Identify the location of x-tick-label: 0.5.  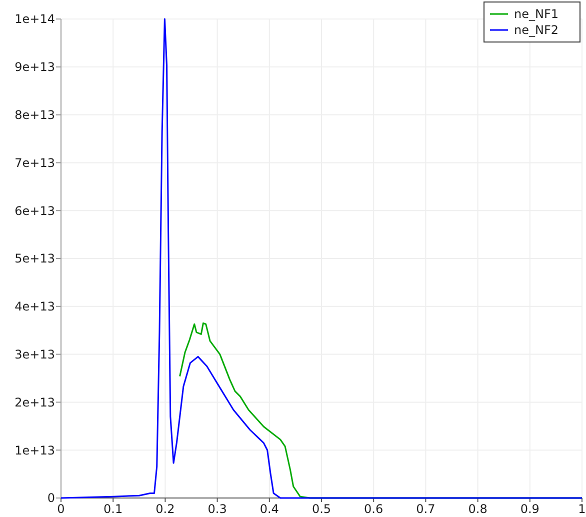
(322, 509).